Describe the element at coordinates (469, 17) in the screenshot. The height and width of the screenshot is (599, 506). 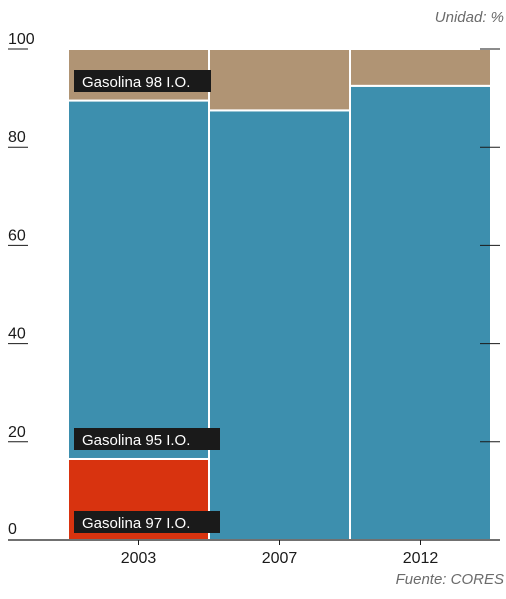
I see `unit-label: Unidad: %` at that location.